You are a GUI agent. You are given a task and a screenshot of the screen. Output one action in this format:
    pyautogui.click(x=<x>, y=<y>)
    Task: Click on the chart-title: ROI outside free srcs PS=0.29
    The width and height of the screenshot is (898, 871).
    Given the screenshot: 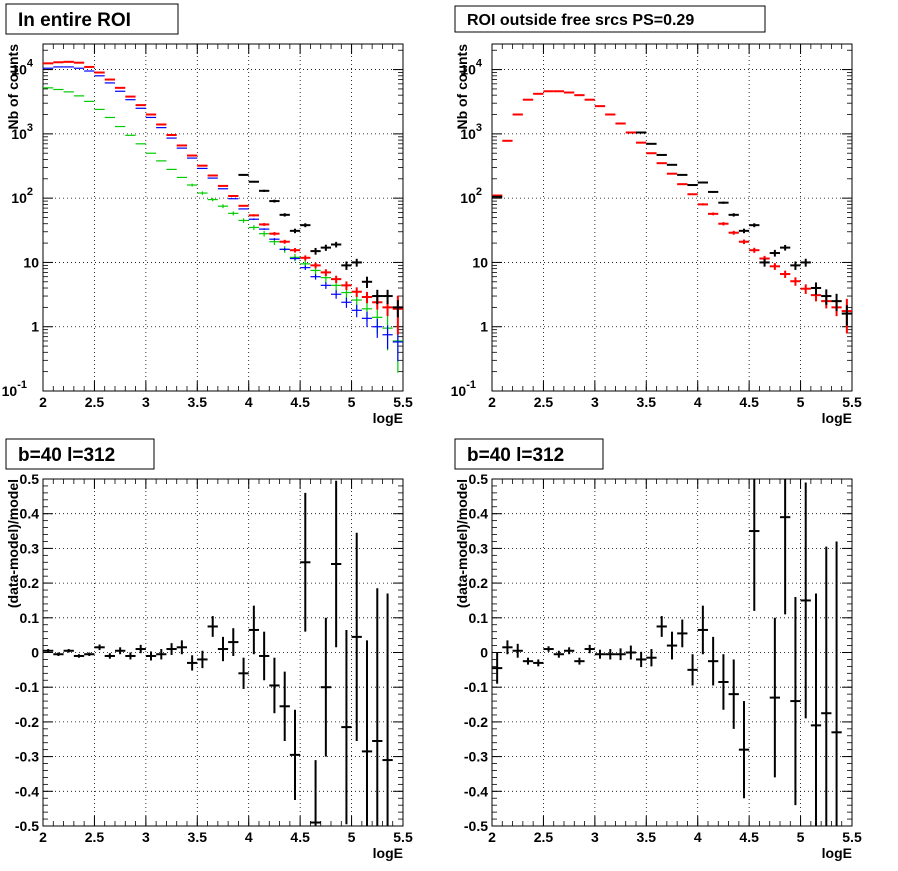 What is the action you would take?
    pyautogui.click(x=580, y=20)
    